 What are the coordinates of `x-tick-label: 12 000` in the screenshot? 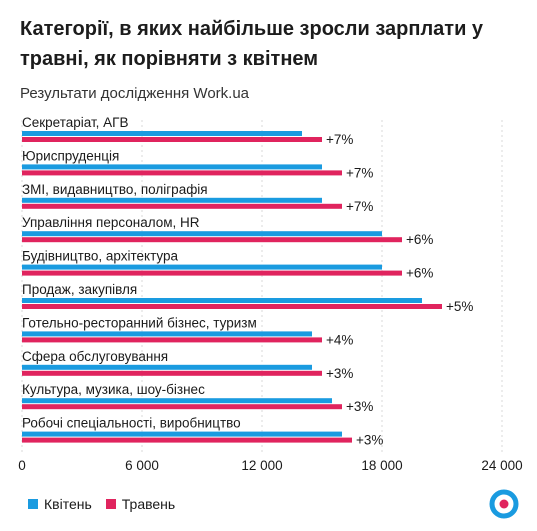 It's located at (261, 465).